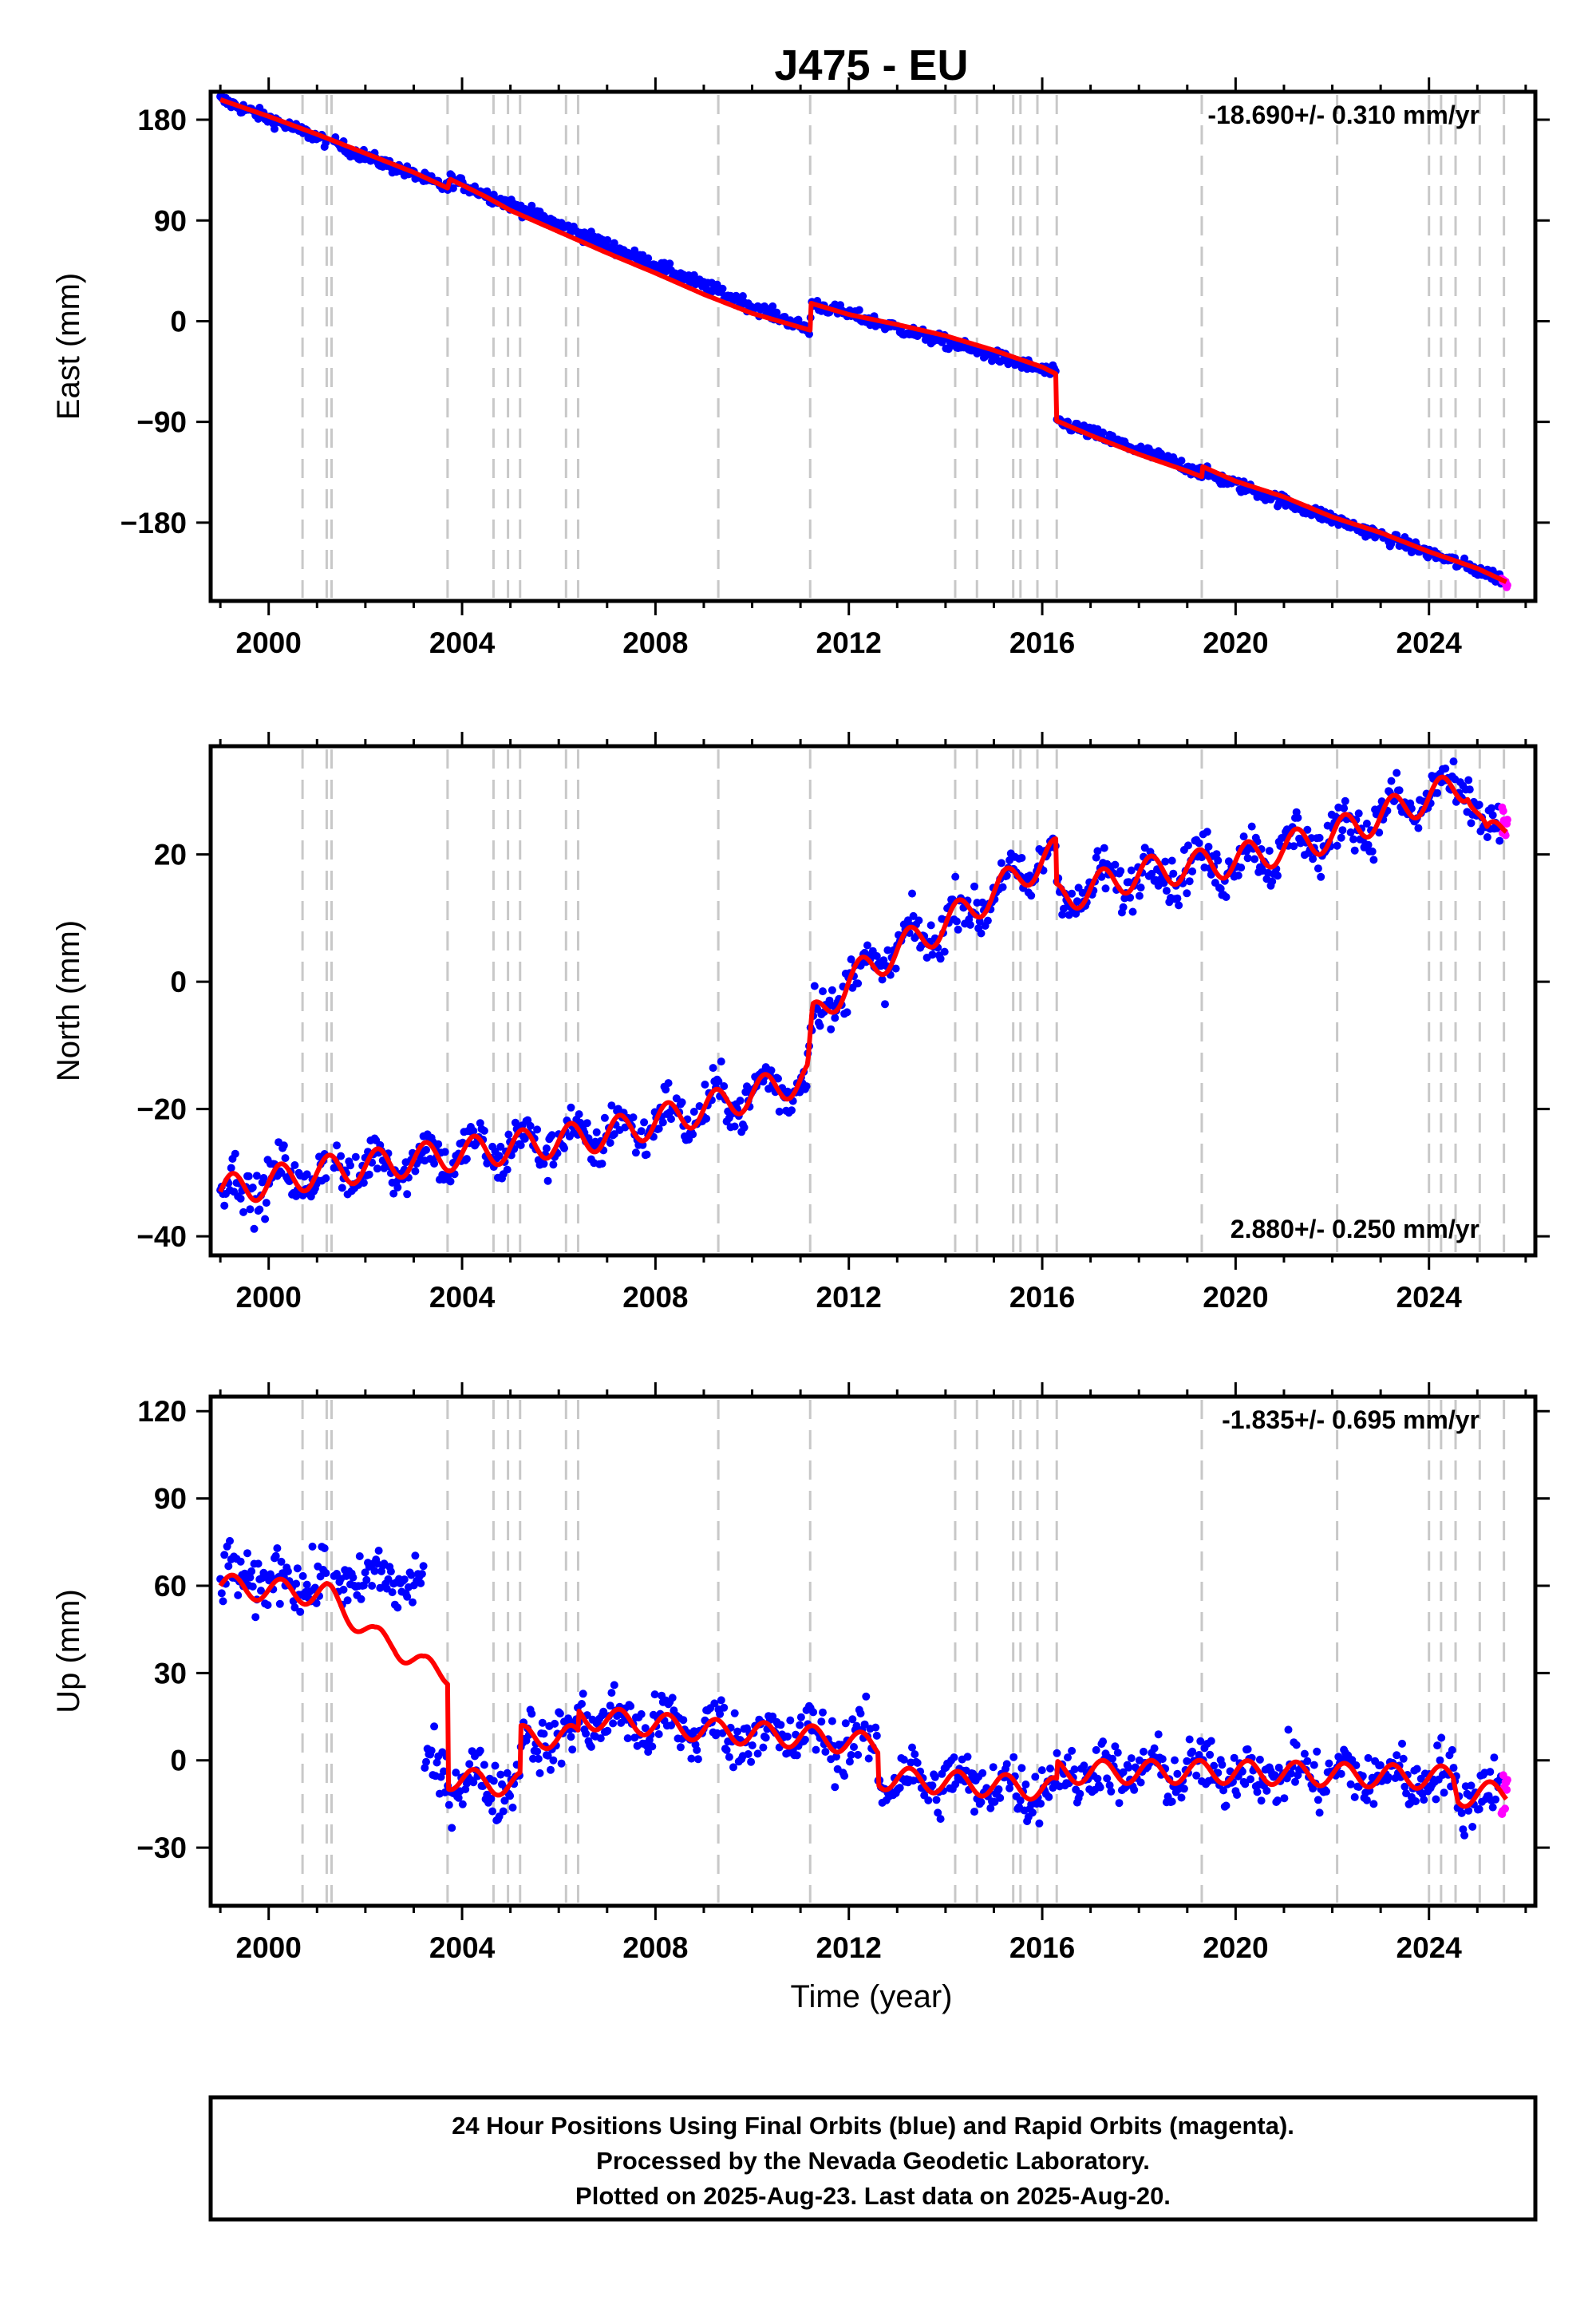 Image resolution: width=1596 pixels, height=2316 pixels. I want to click on footer-frame, so click(873, 2158).